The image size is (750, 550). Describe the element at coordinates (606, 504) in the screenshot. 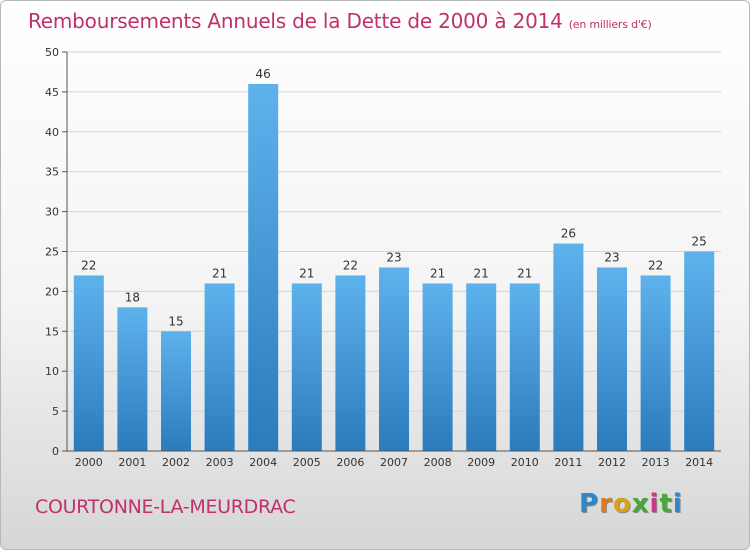

I see `logo-letter: r` at that location.